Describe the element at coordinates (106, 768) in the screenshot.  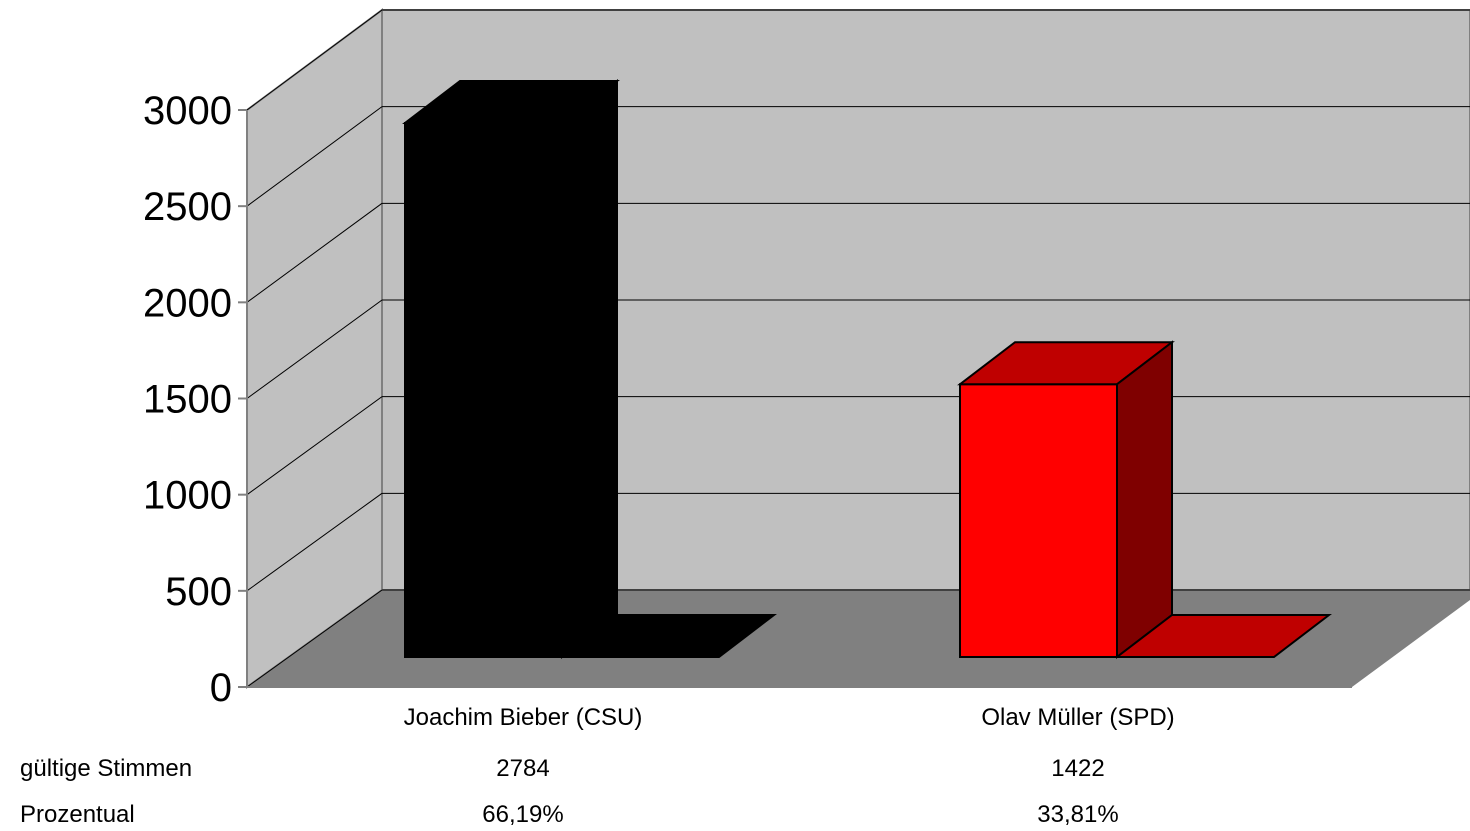
I see `table-row-label: gültige Stimmen` at that location.